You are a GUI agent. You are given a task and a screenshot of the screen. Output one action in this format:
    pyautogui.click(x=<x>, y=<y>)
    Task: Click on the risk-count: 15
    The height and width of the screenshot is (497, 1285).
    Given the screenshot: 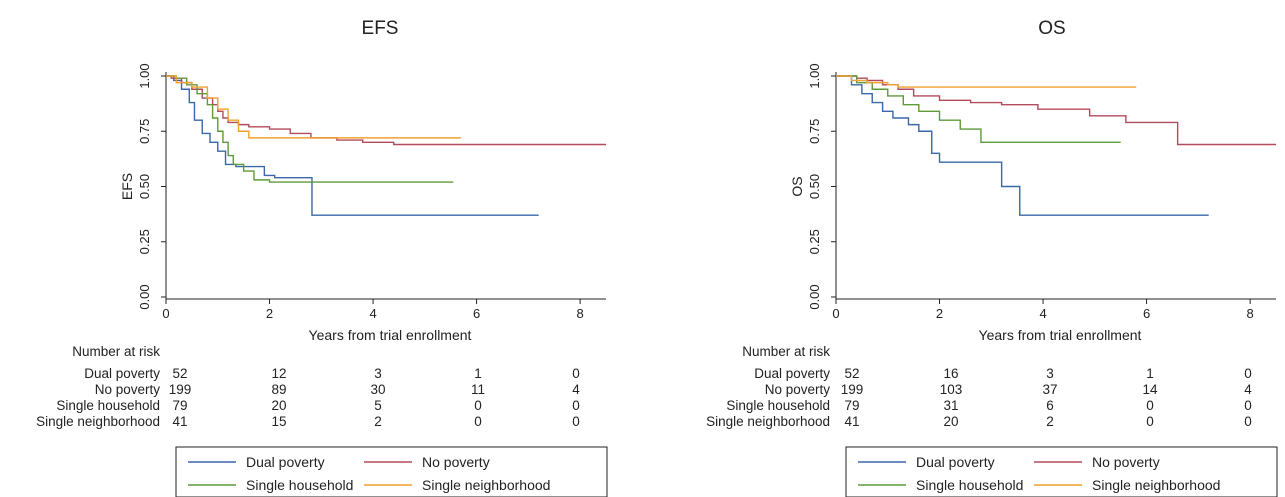 What is the action you would take?
    pyautogui.click(x=278, y=421)
    